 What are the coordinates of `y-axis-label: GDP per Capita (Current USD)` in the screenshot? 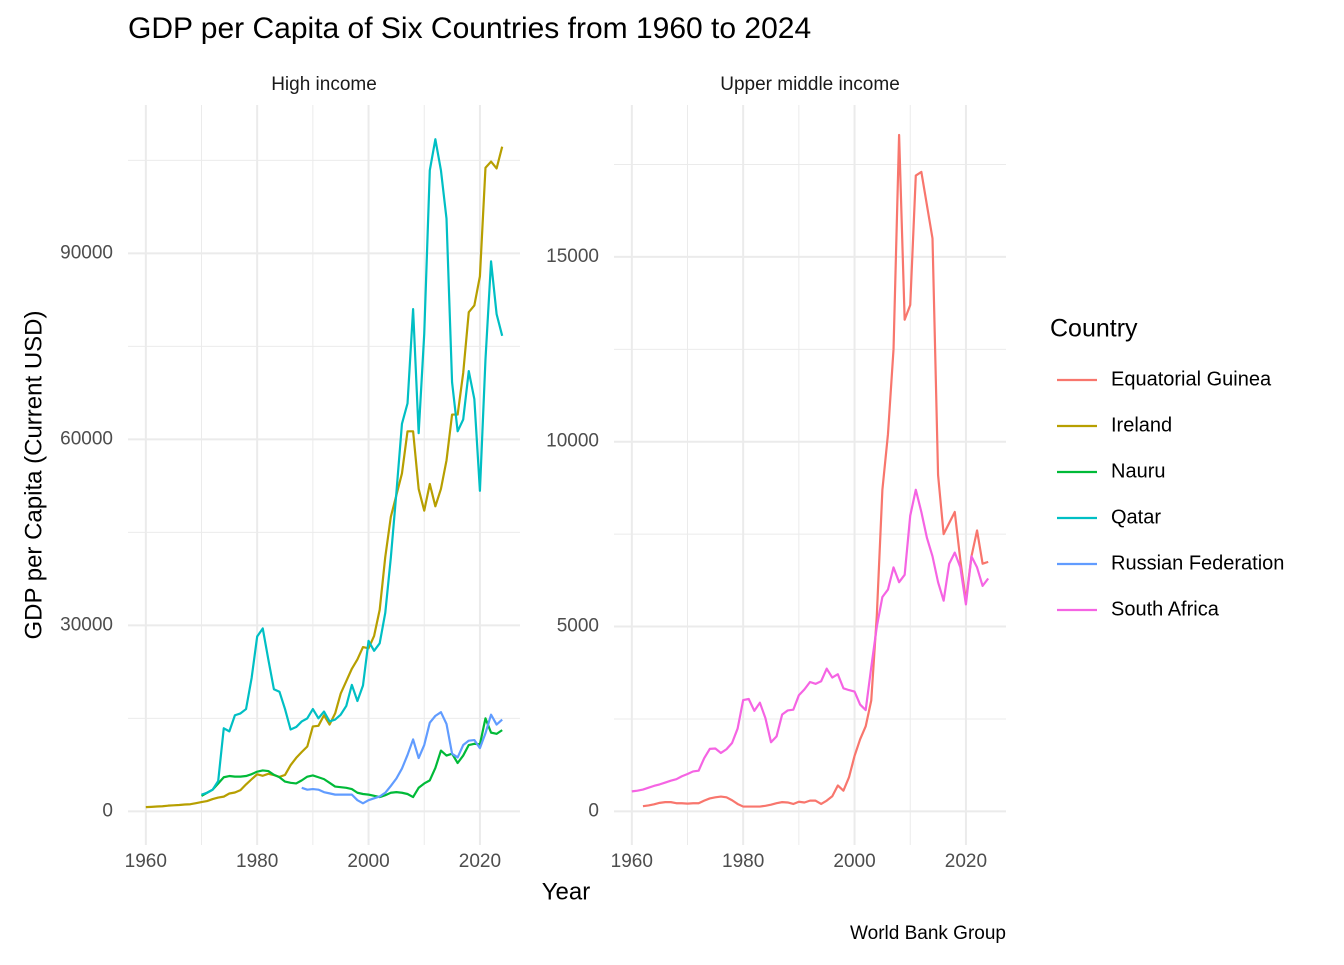 It's located at (33, 475).